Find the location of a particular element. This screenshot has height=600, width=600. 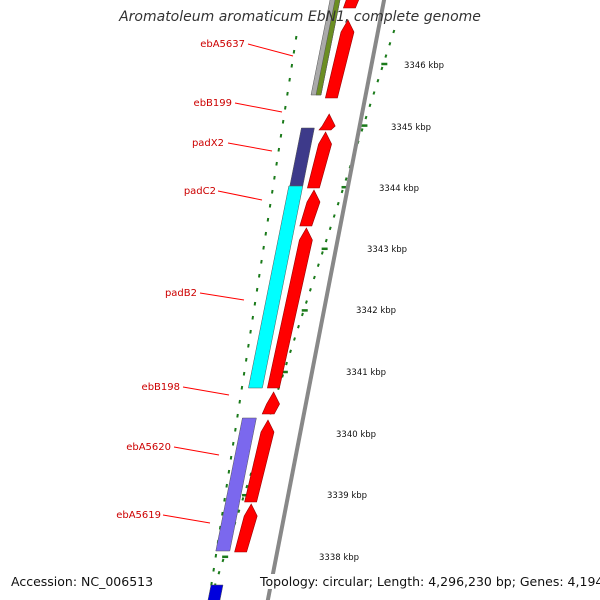

gene-label-padX2: padX2 is located at coordinates (208, 143).